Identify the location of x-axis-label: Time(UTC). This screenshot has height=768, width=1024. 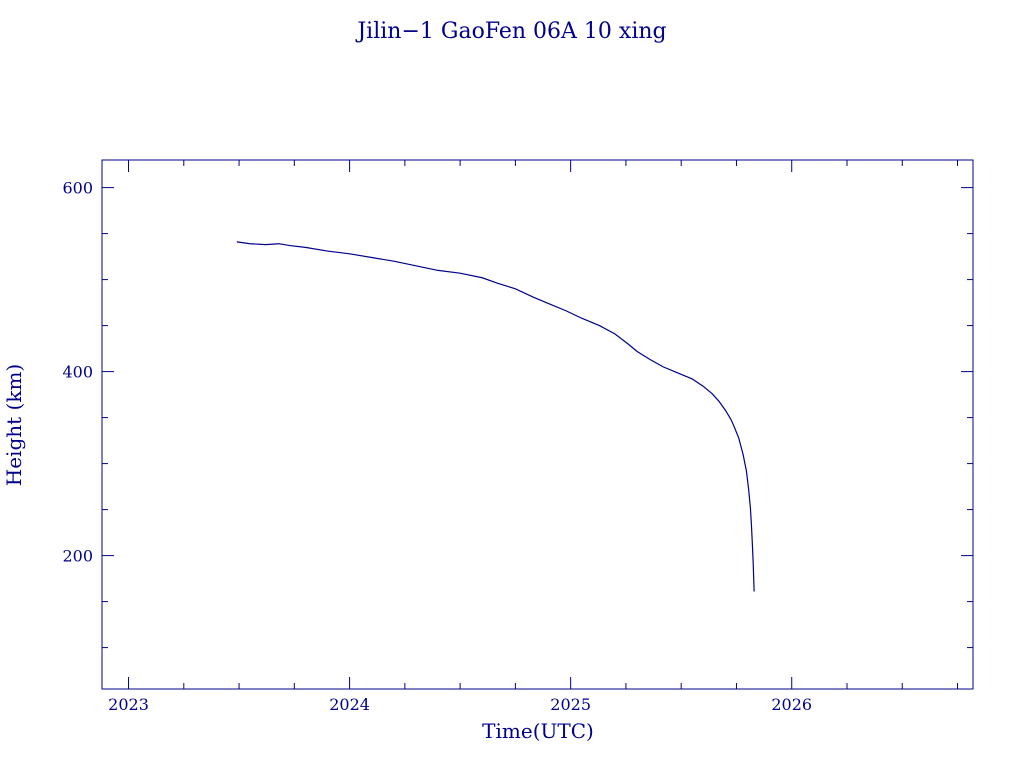
(538, 731).